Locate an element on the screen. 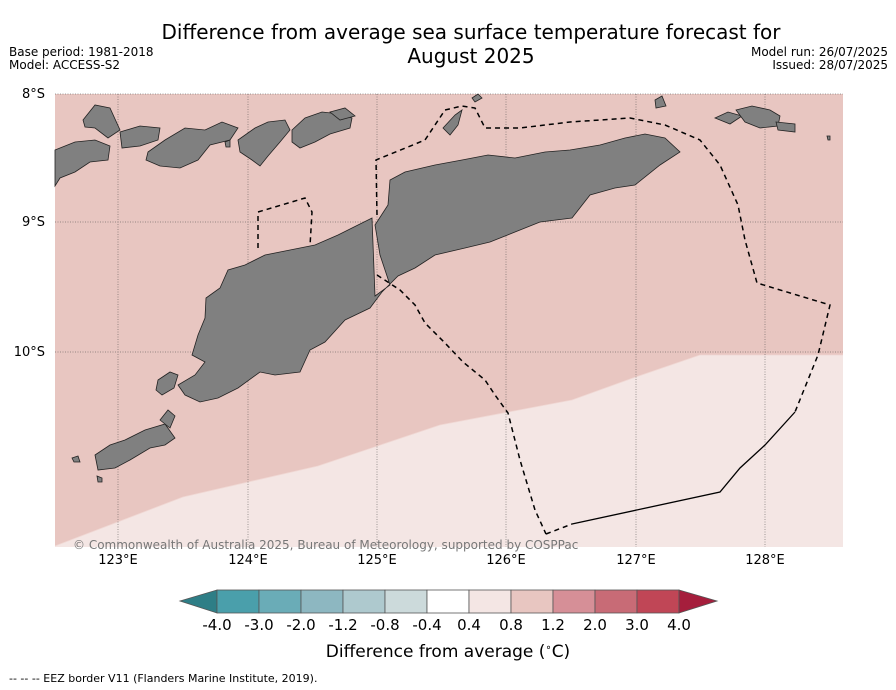  model-name: Model: ACCESS-S2 is located at coordinates (65, 65).